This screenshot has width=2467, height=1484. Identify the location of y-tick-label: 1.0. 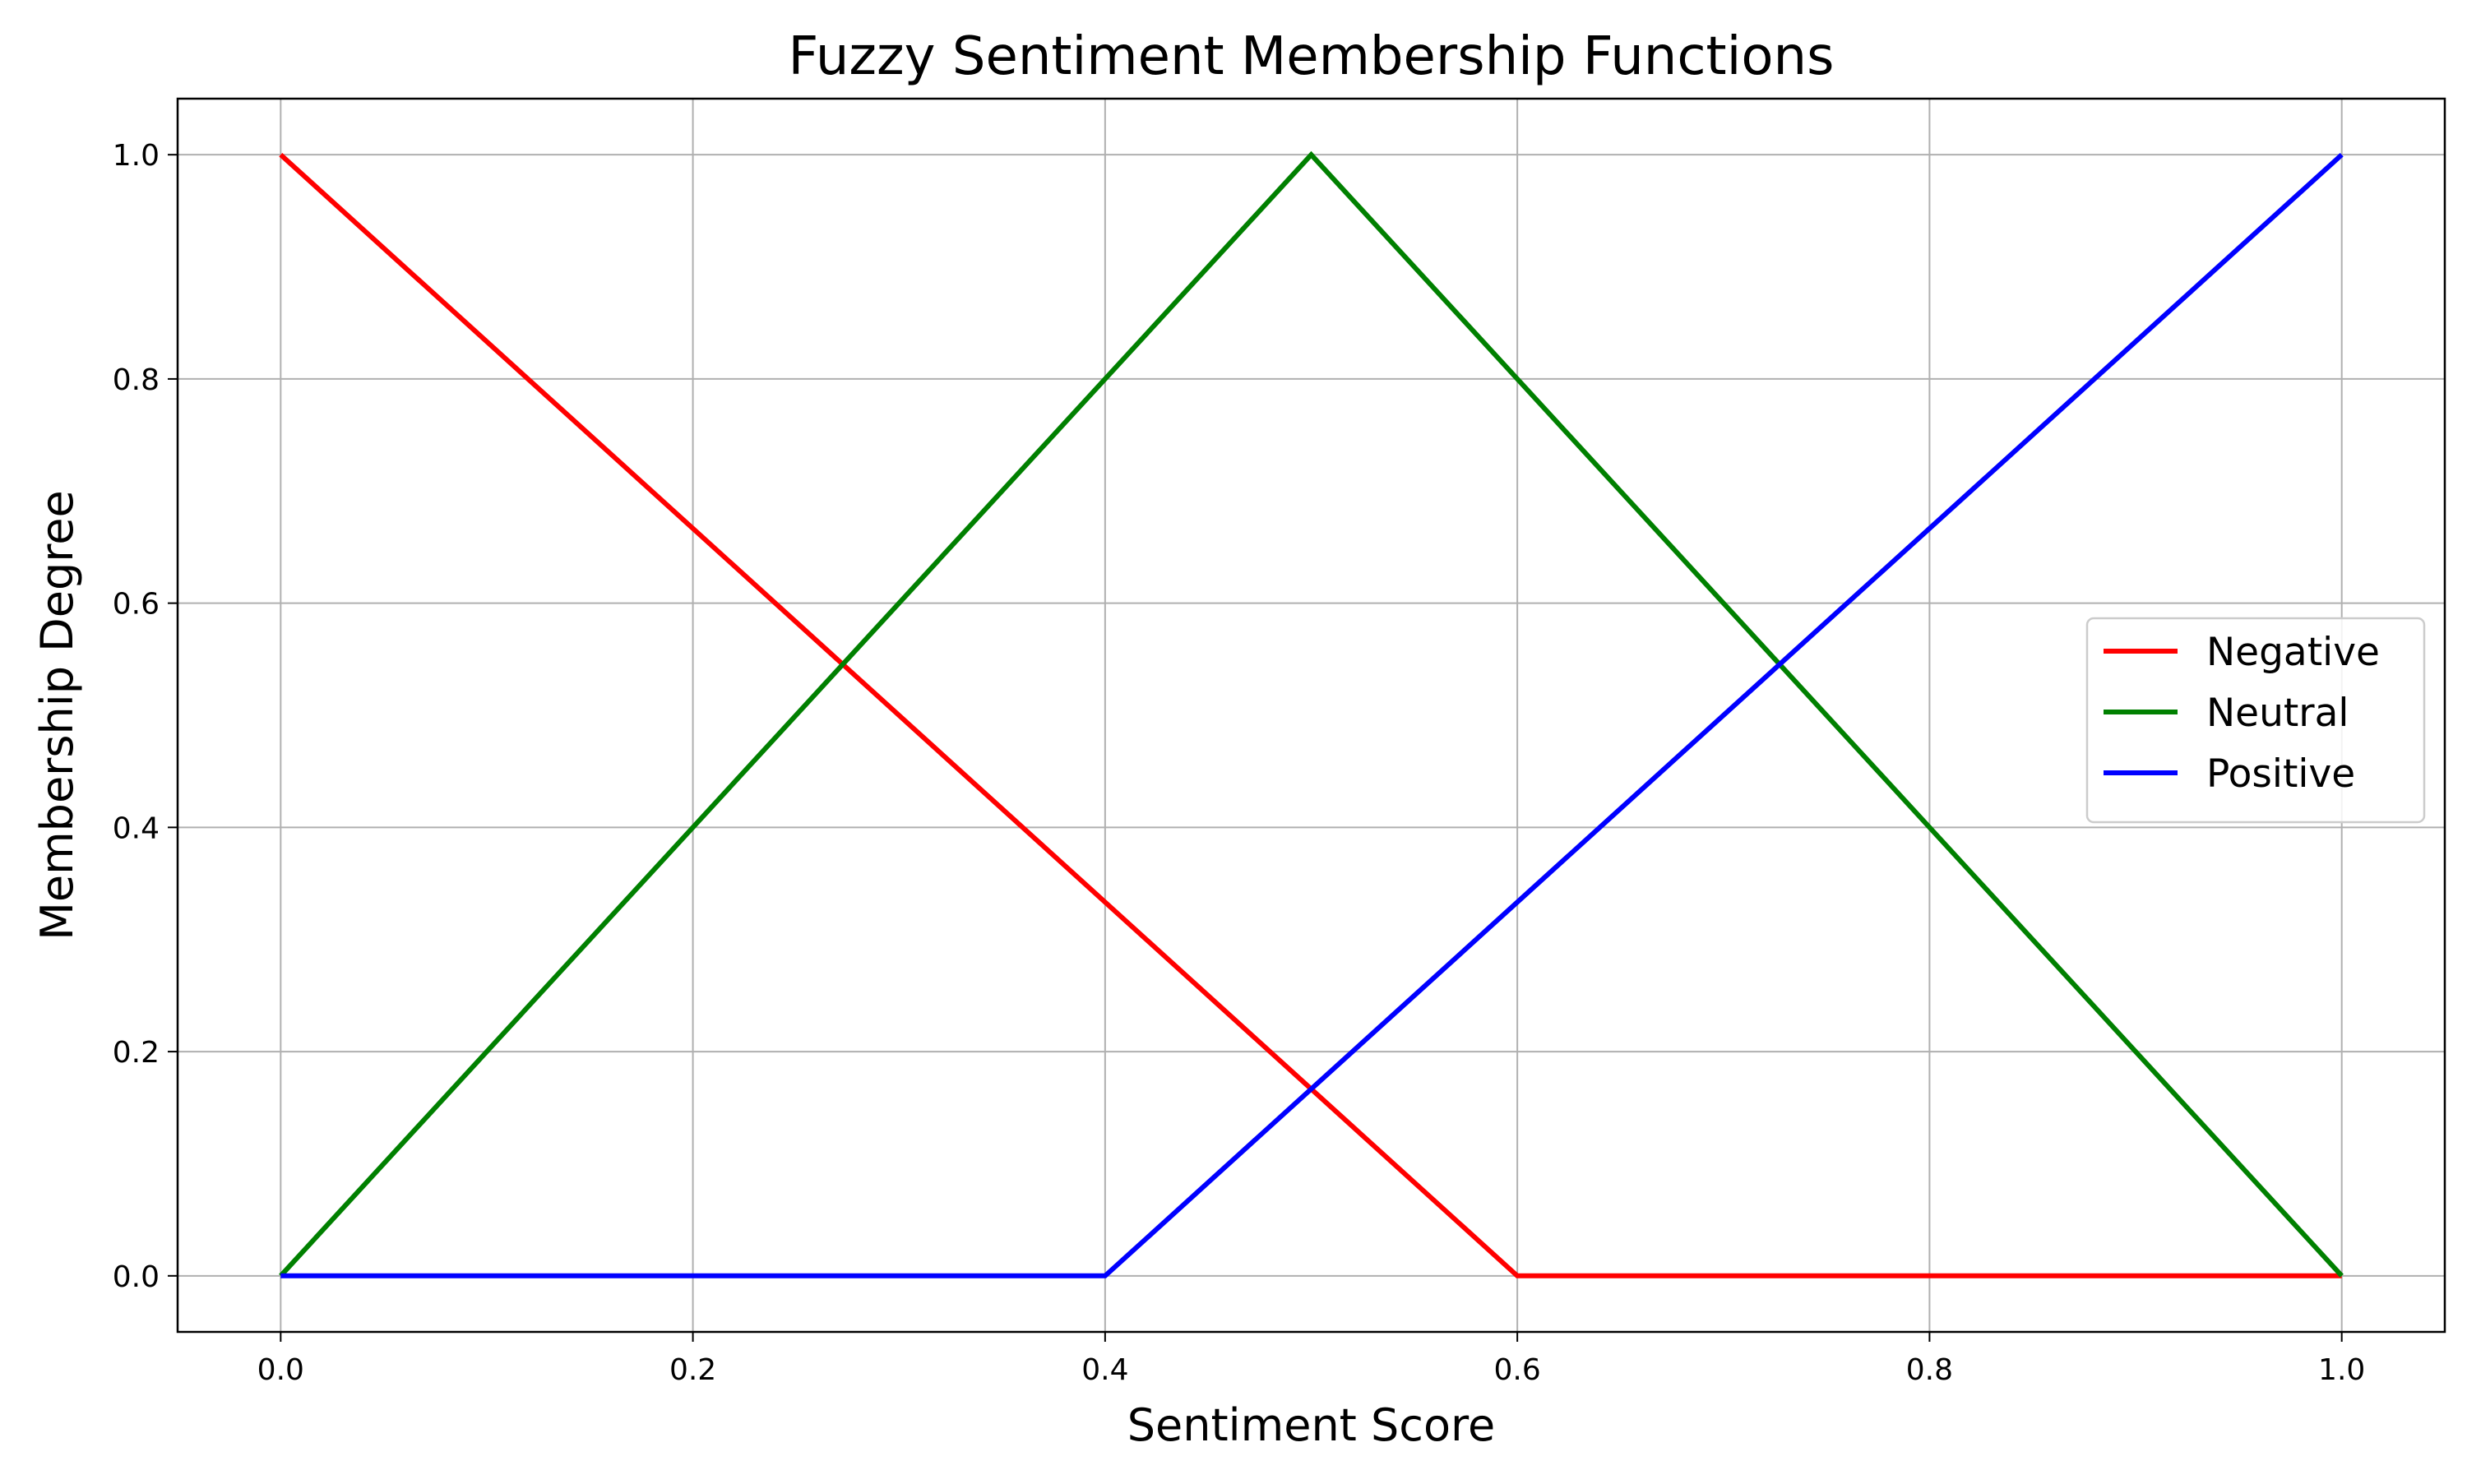
(136, 156).